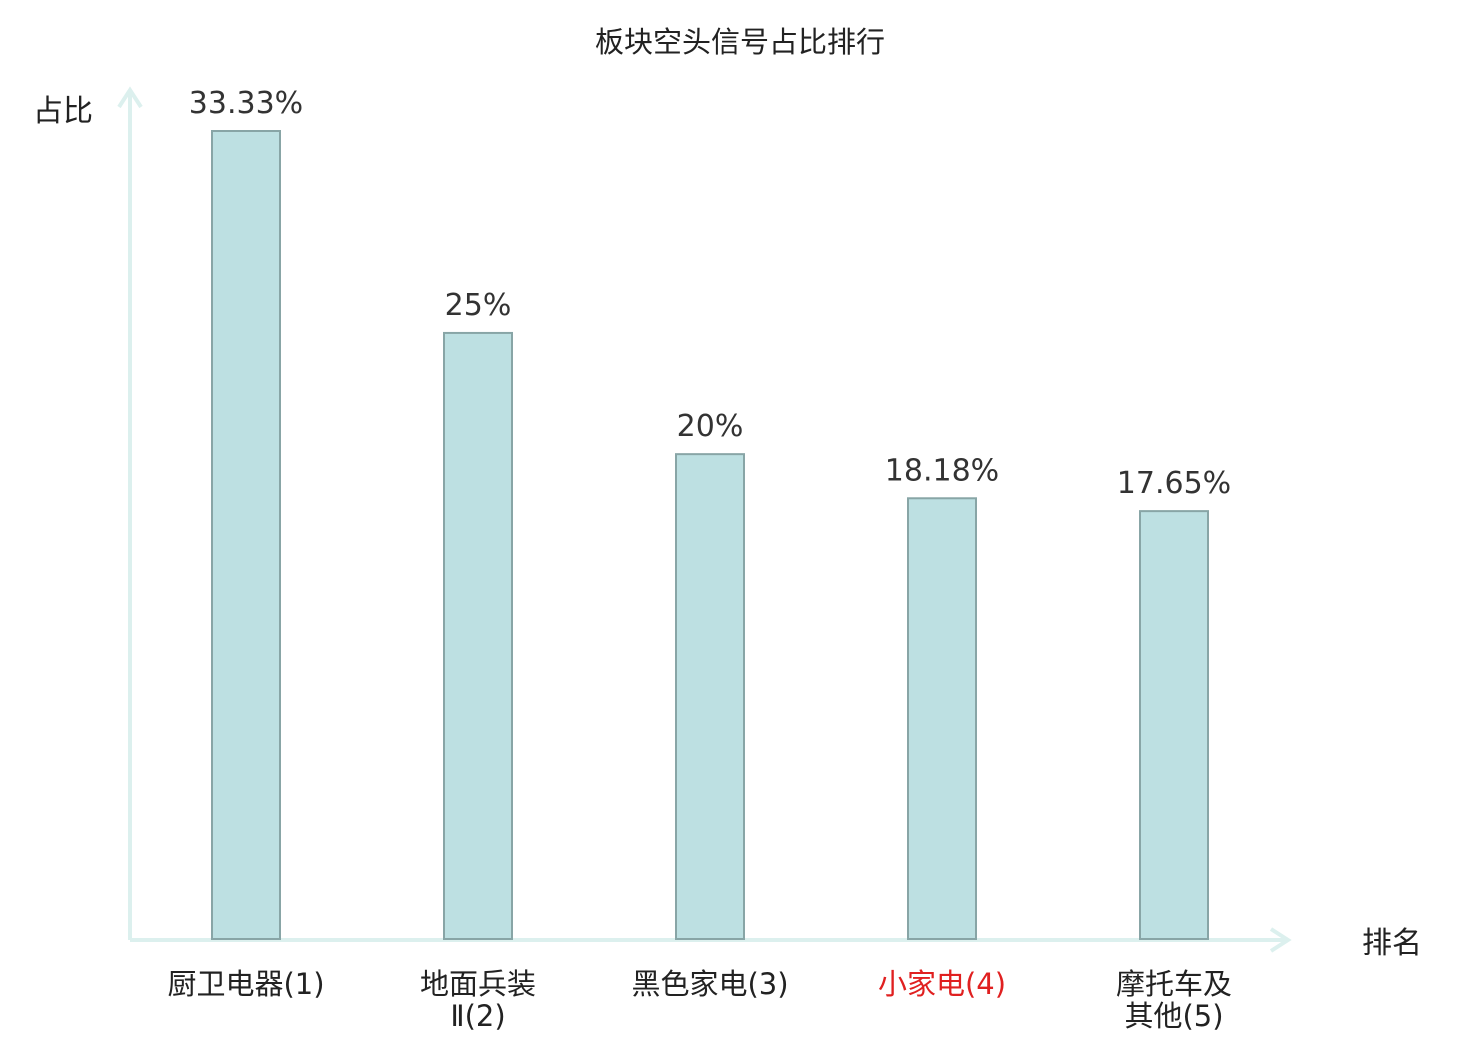 Image resolution: width=1480 pixels, height=1040 pixels. I want to click on value-label-5: 17.65%, so click(1174, 483).